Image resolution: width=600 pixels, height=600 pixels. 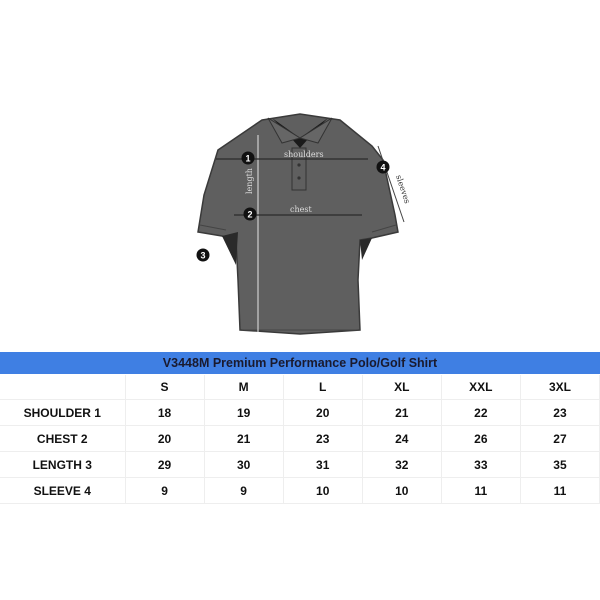 I want to click on table-cell: 31, so click(x=323, y=464).